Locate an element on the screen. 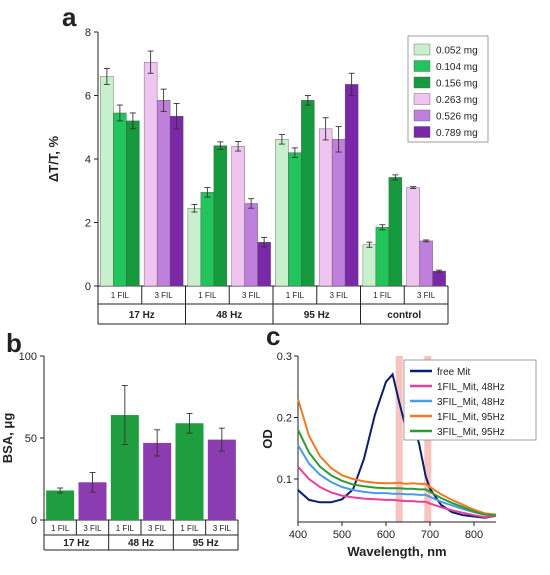  b-group-label: 17 Hz is located at coordinates (76, 543).